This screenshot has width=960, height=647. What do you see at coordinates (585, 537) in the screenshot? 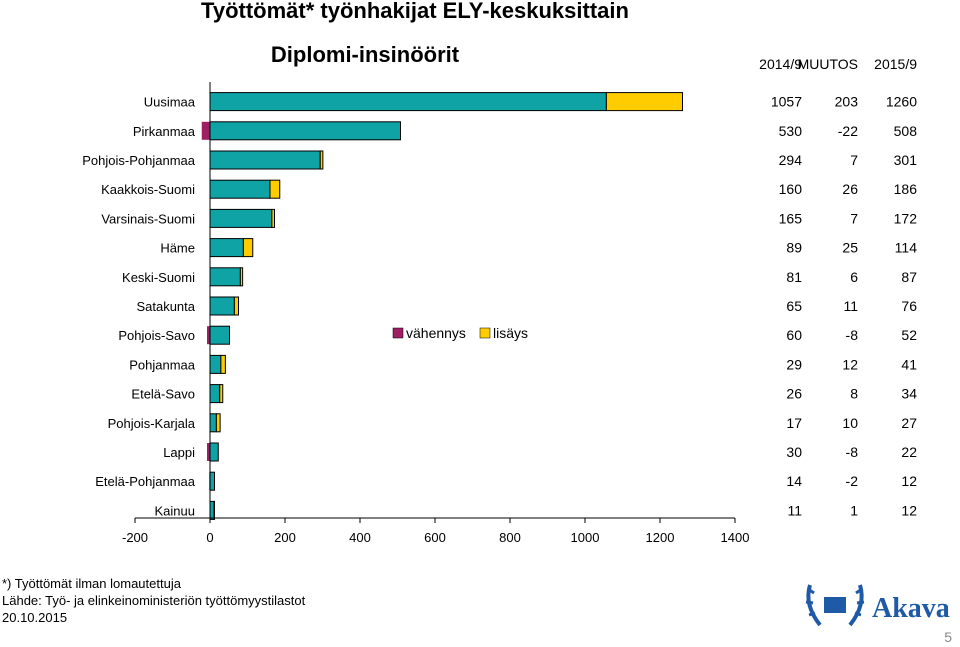
I see `x-tick-label: 1000` at bounding box center [585, 537].